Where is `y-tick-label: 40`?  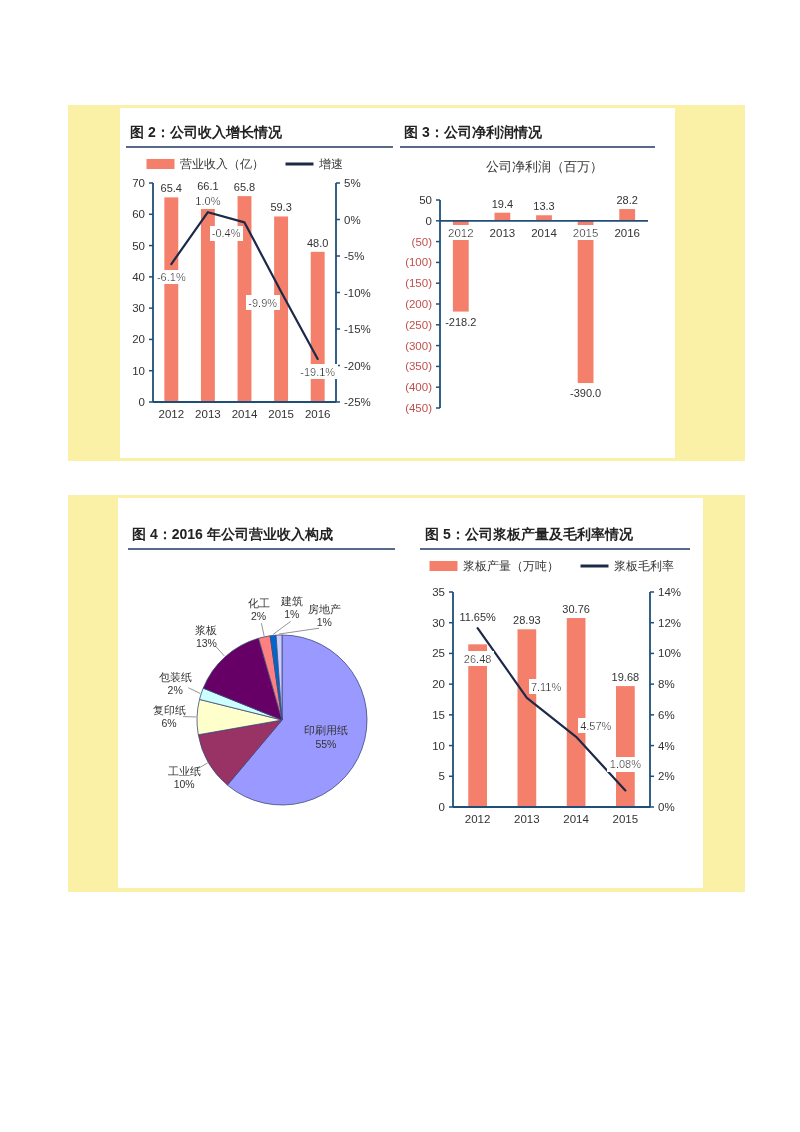 y-tick-label: 40 is located at coordinates (138, 276).